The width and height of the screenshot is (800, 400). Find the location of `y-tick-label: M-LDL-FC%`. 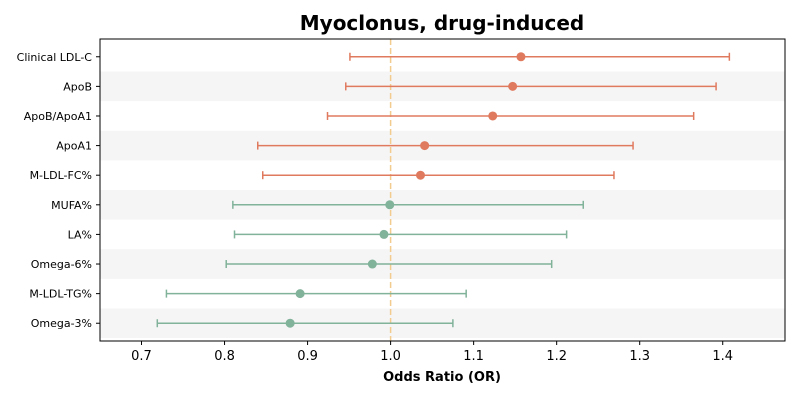

y-tick-label: M-LDL-FC% is located at coordinates (61, 175).